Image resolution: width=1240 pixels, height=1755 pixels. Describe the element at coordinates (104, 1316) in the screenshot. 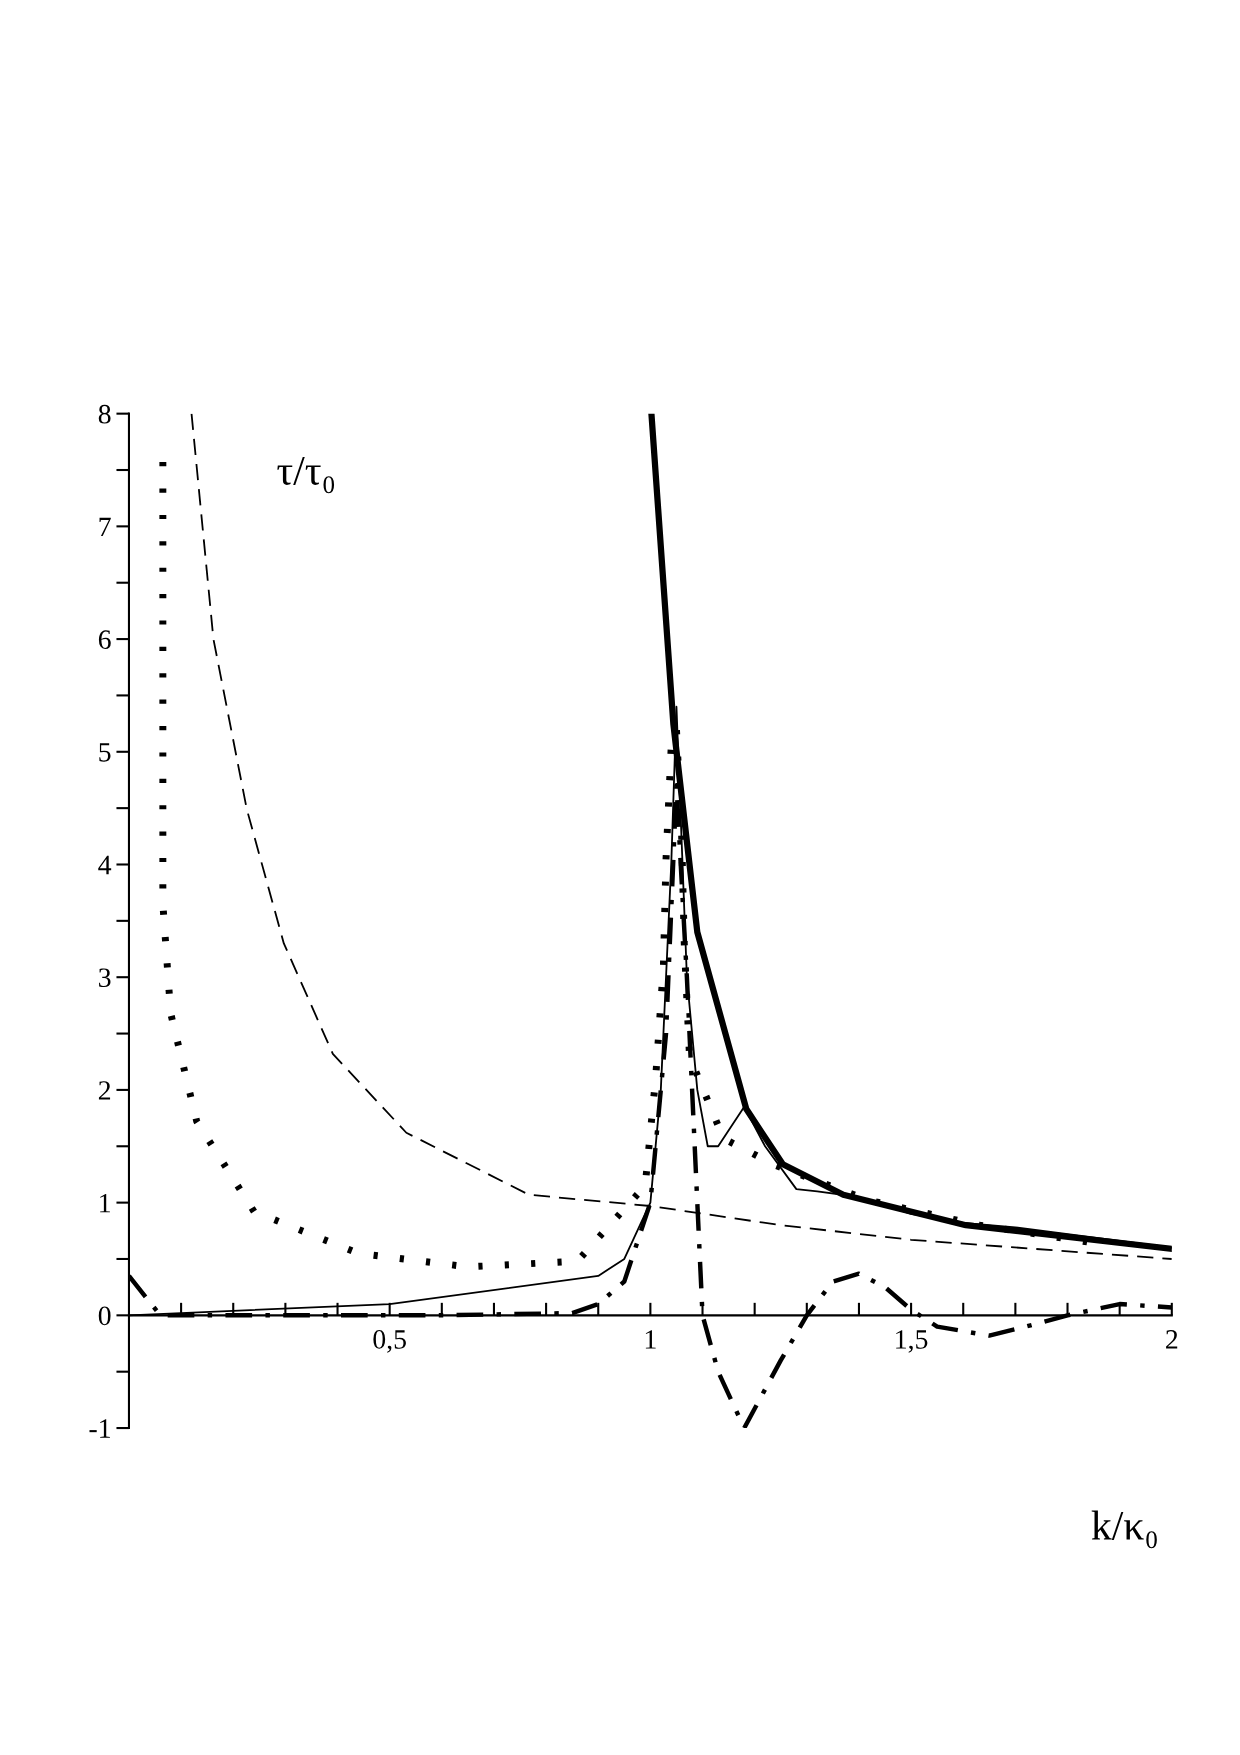

I see `y-tick-label: 0` at that location.